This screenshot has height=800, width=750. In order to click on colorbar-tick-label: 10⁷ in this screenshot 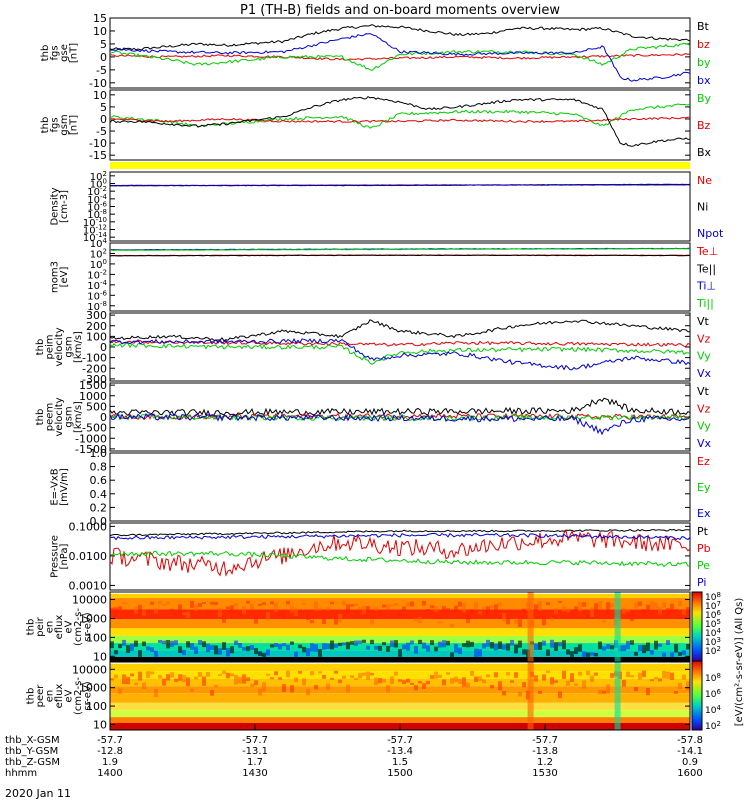, I will do `click(713, 606)`.